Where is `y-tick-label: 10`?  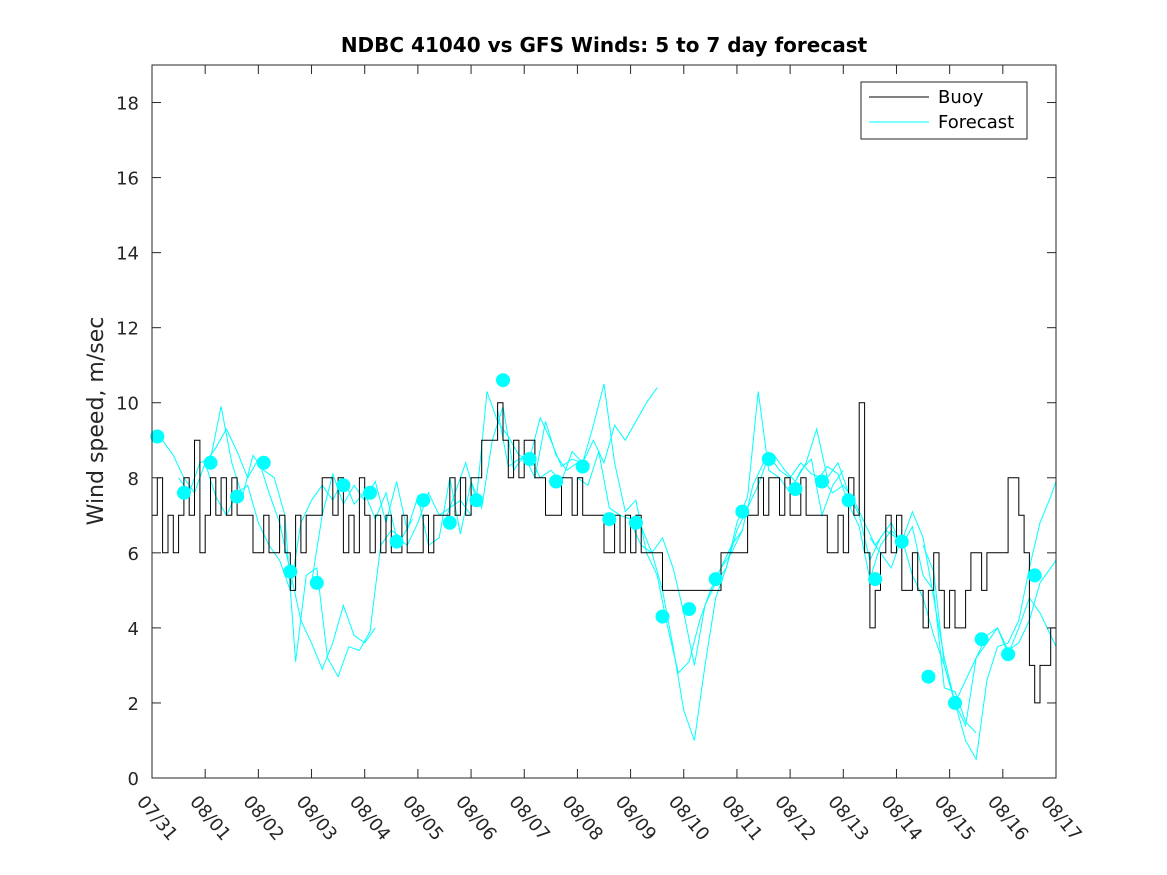 y-tick-label: 10 is located at coordinates (127, 404).